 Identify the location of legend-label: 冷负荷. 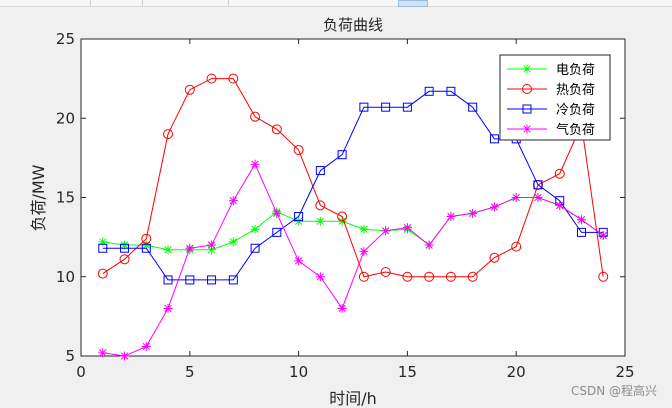
(575, 110).